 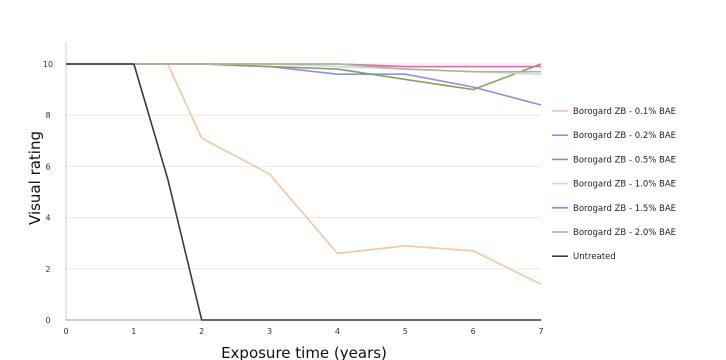 I want to click on x-tick-label: 1, so click(x=133, y=331).